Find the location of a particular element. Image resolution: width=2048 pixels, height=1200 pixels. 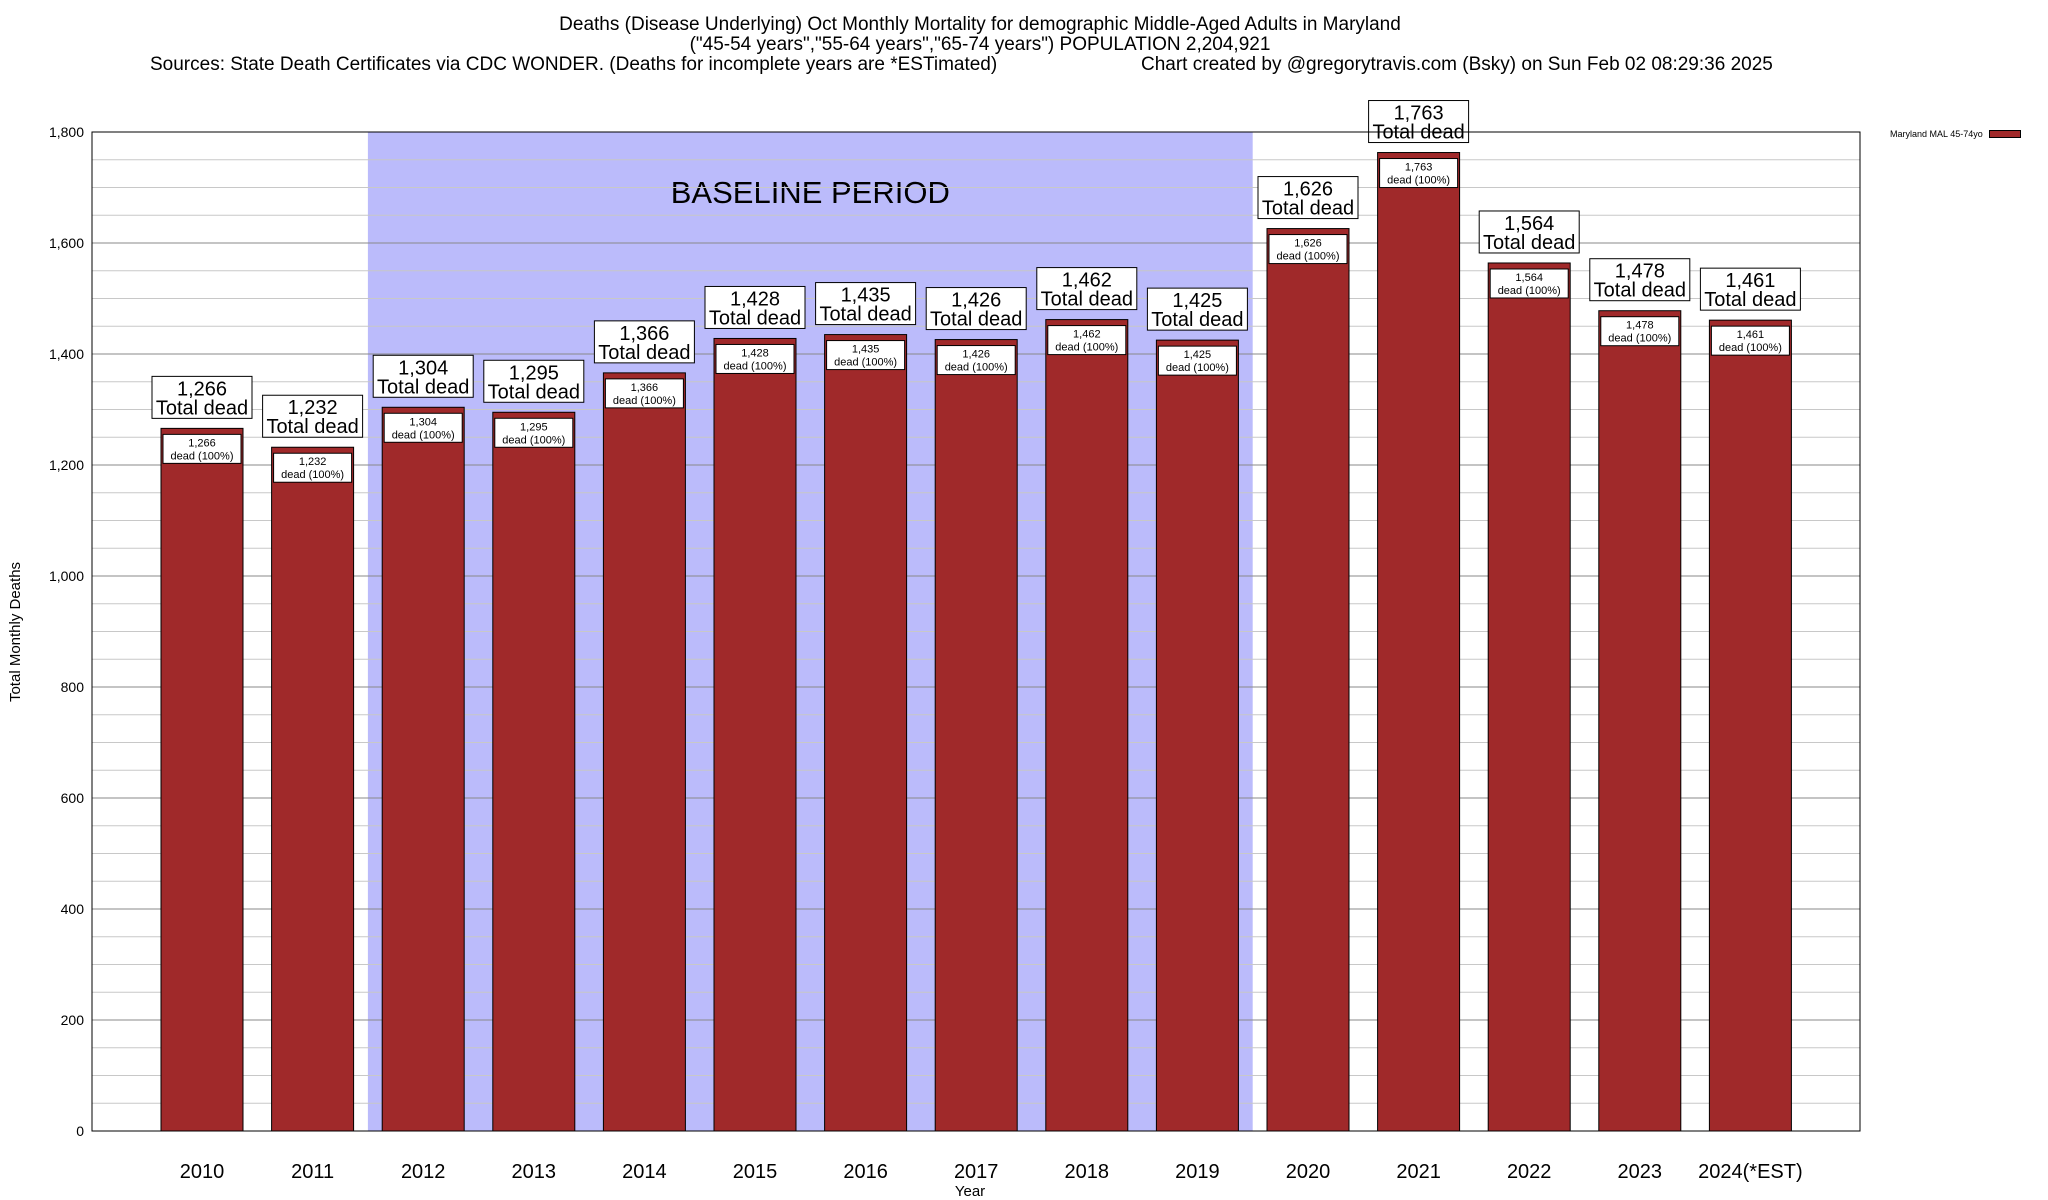

y-tick-label: 1,800 is located at coordinates (66, 132).